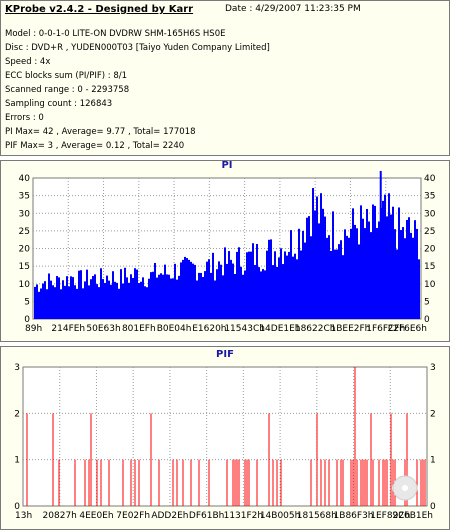  Describe the element at coordinates (25, 285) in the screenshot. I see `y-tick-label: 10` at that location.